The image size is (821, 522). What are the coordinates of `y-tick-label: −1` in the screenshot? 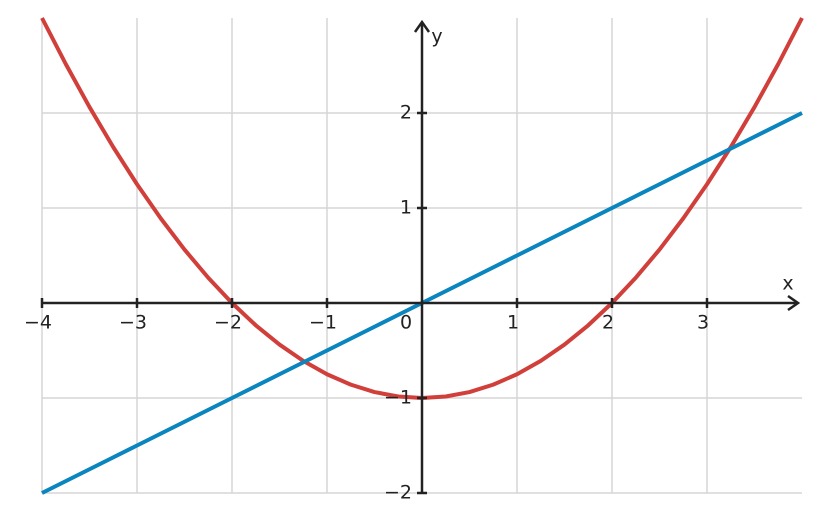 It's located at (398, 398).